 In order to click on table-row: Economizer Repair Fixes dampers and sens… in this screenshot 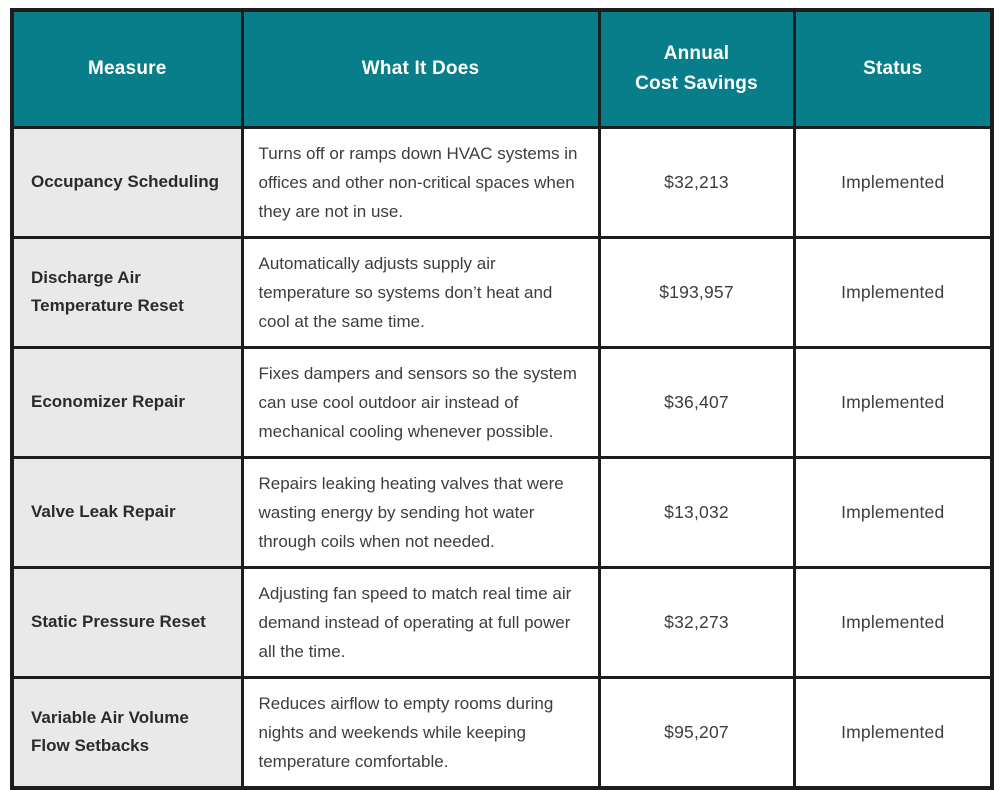, I will do `click(502, 402)`.